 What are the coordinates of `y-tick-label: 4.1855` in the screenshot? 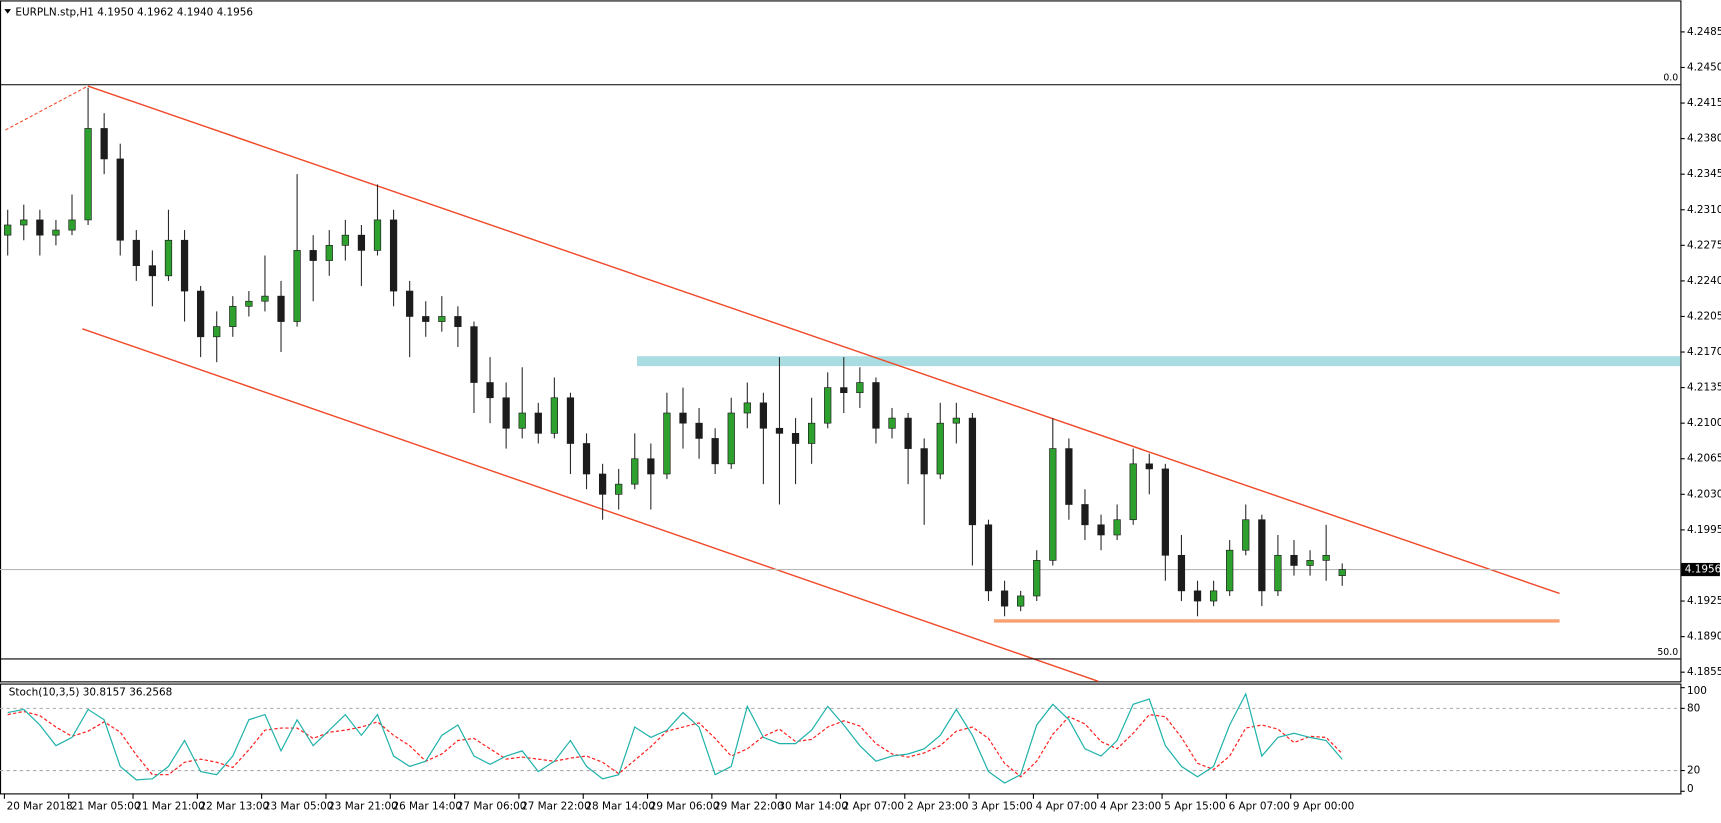 It's located at (1704, 672).